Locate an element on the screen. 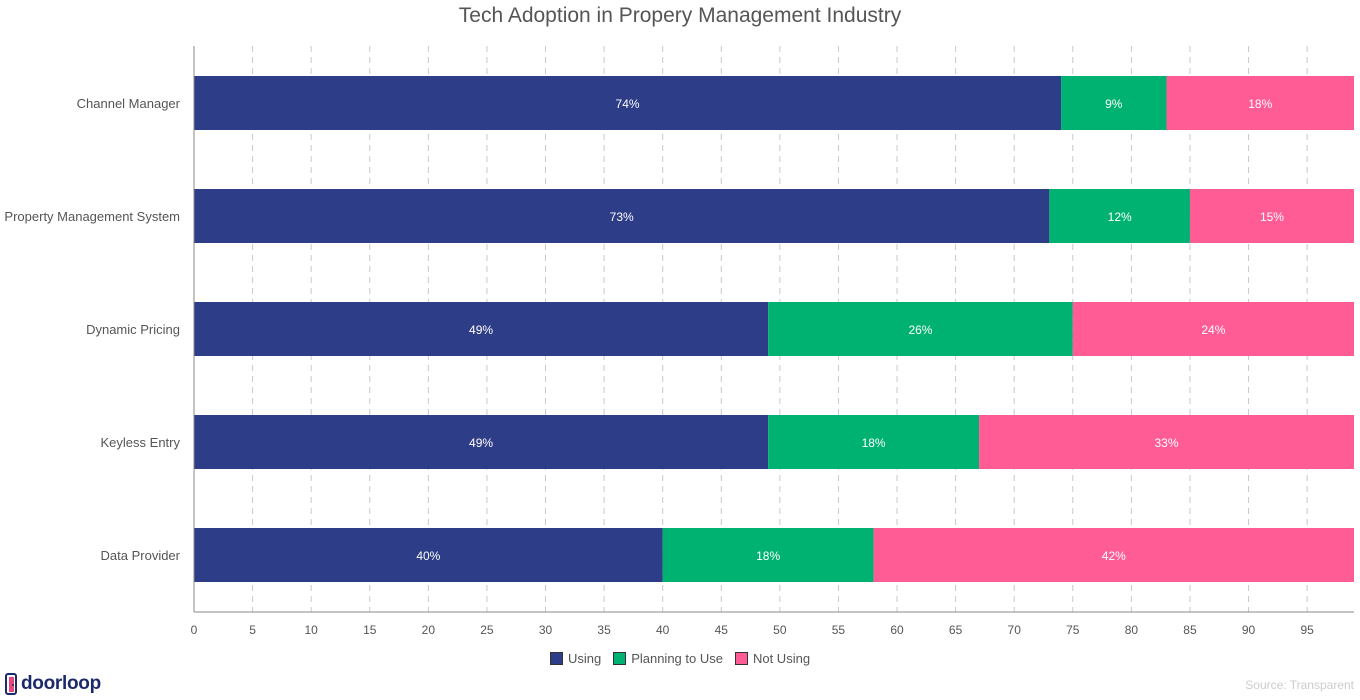 The image size is (1360, 700). category-label: Channel Manager is located at coordinates (129, 103).